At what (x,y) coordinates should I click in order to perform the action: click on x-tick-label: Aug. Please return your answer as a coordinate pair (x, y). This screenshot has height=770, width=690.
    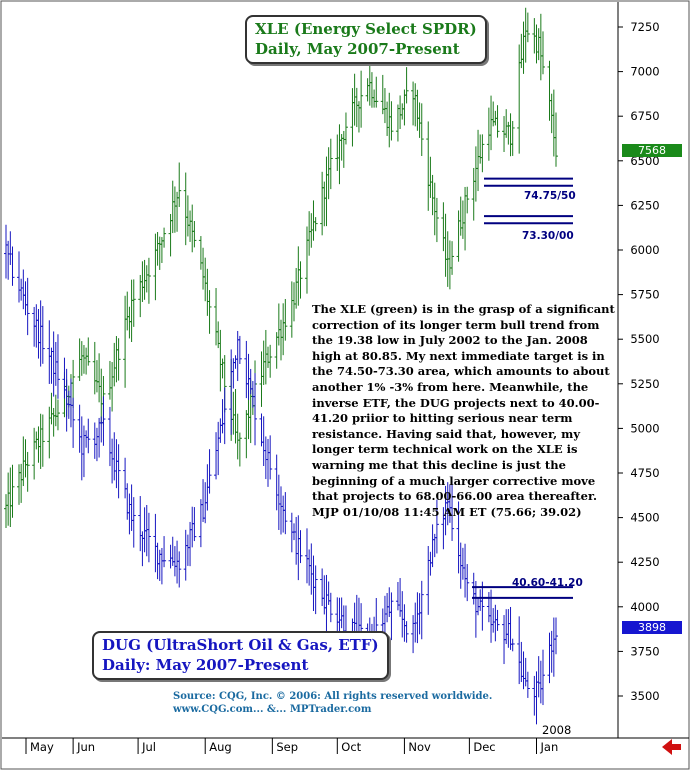
    Looking at the image, I should click on (220, 747).